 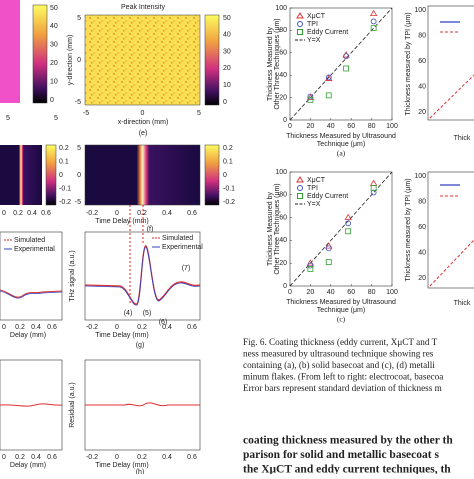 What do you see at coordinates (462, 138) in the screenshot?
I see `axis-label: Thick` at bounding box center [462, 138].